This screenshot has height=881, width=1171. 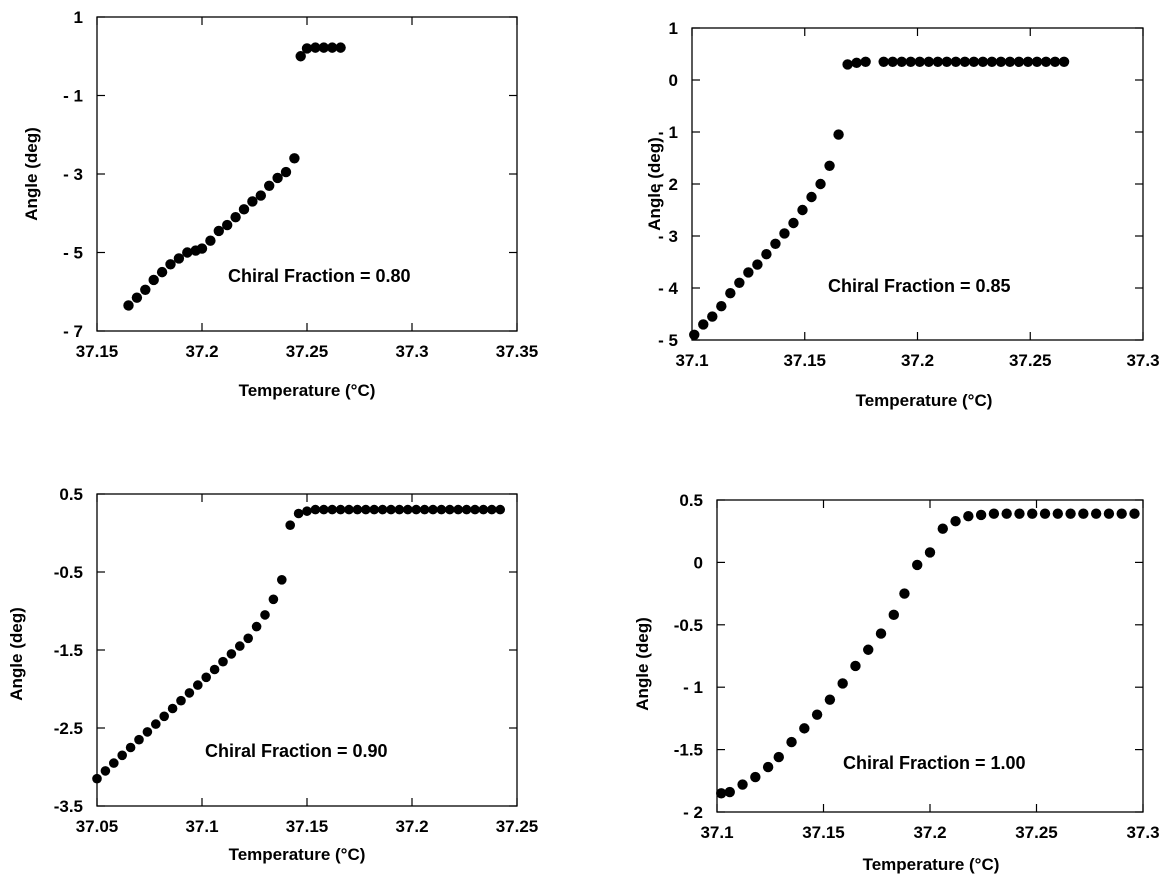 I want to click on y-tick-label: 0.5, so click(x=71, y=494).